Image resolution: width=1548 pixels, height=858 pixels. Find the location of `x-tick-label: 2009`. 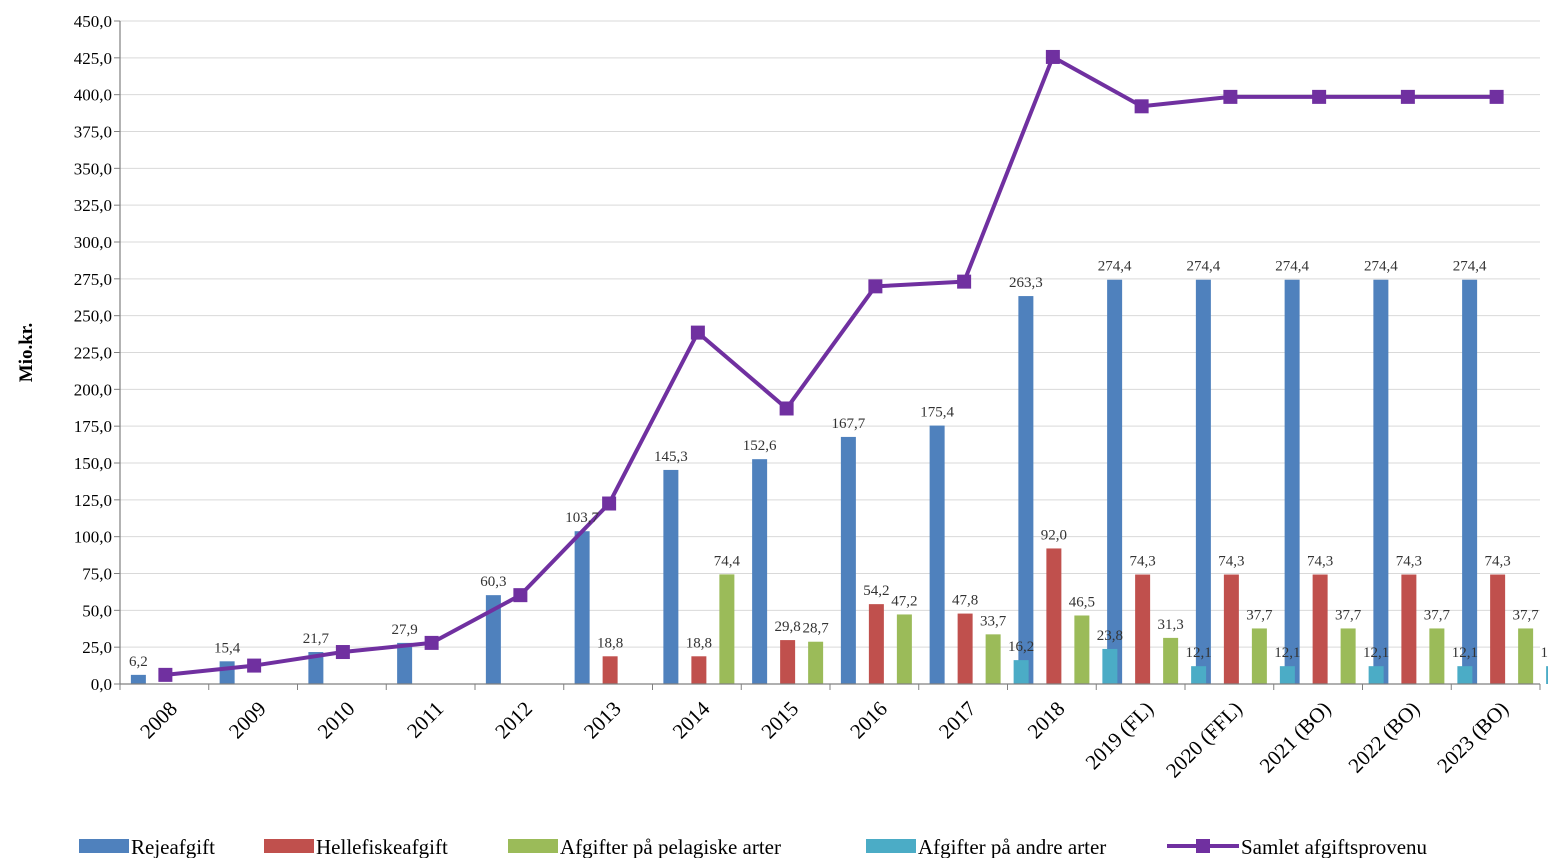

x-tick-label: 2009 is located at coordinates (247, 720).